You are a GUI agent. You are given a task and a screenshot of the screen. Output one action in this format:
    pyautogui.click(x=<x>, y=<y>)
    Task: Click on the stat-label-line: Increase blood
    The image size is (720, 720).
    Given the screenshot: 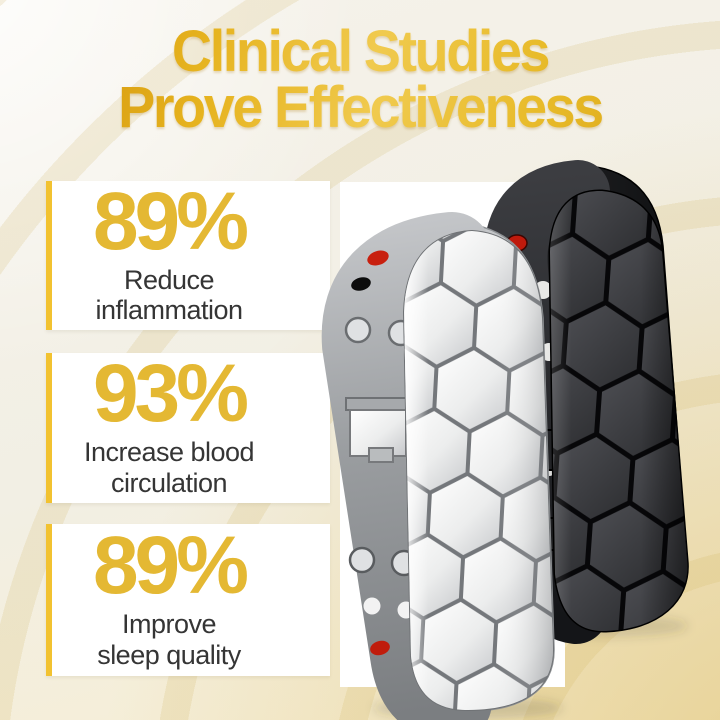 What is the action you would take?
    pyautogui.click(x=169, y=452)
    